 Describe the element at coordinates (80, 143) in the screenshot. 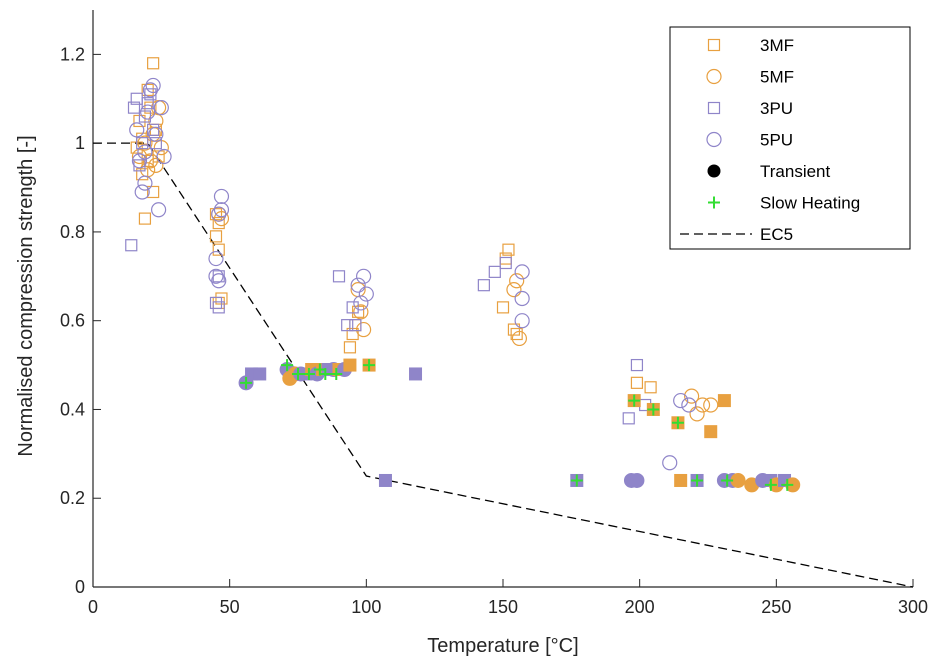

I see `y-tick-label: 1` at that location.